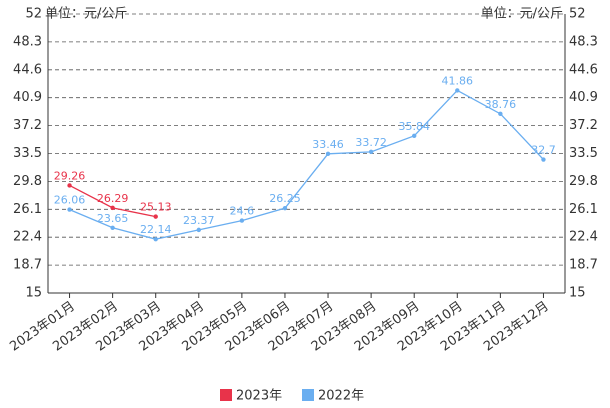 This screenshot has height=408, width=610. I want to click on y-tick-label: 22.4, so click(27, 237).